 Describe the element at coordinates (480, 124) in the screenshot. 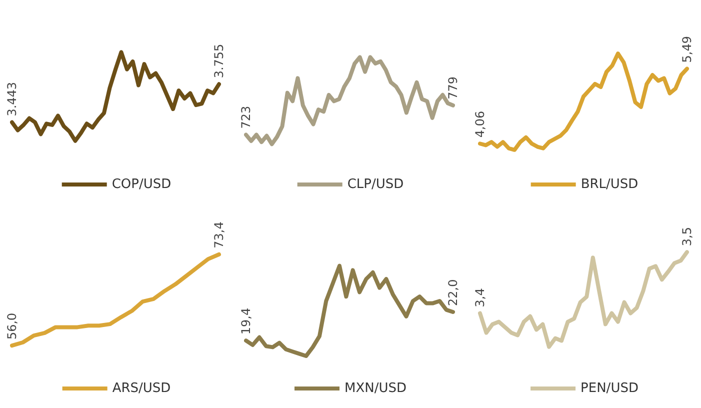

I see `data-label: 4,06` at that location.